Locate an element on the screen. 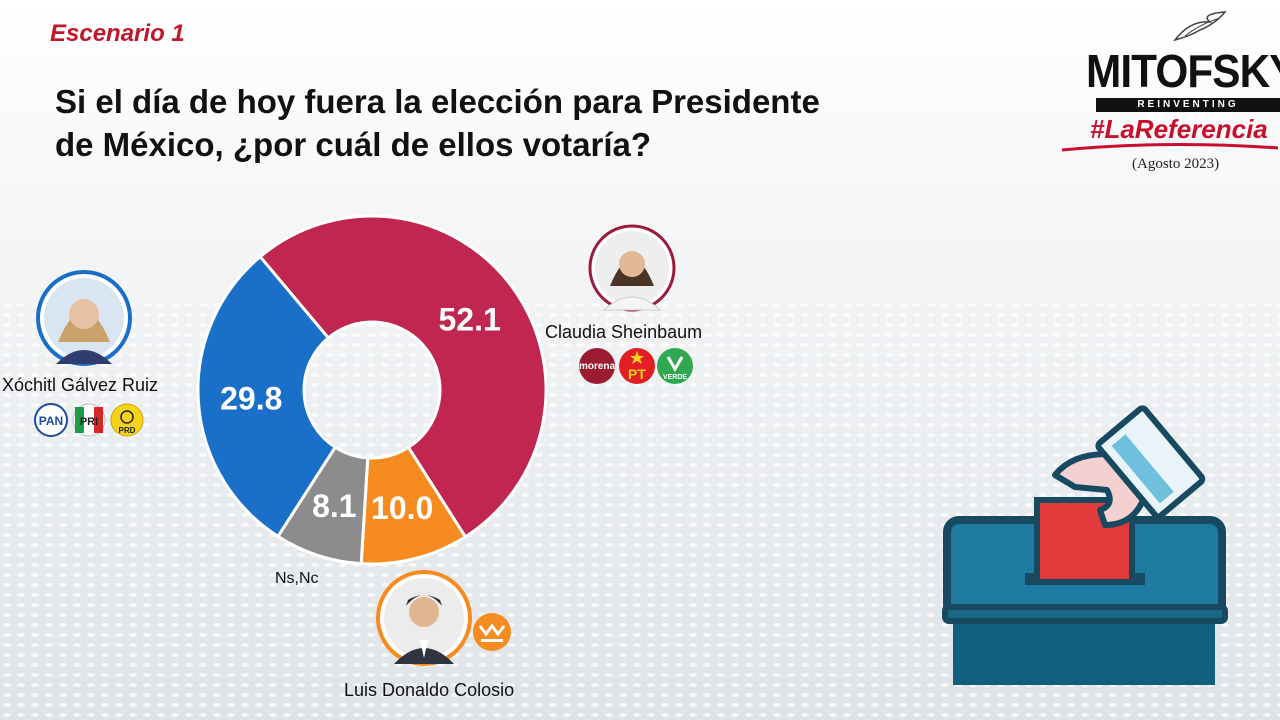 Image resolution: width=1280 pixels, height=720 pixels. donut-label-claudia: 52.1 is located at coordinates (469, 320).